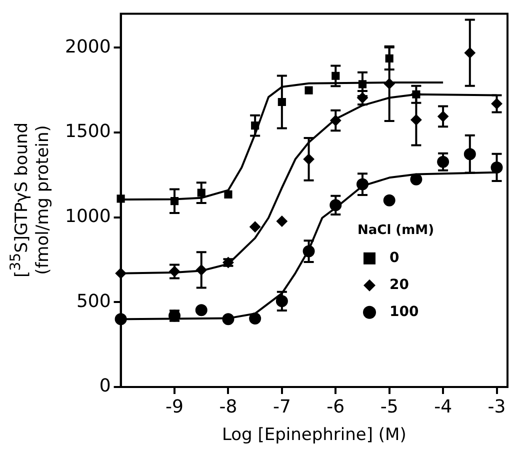 The height and width of the screenshot is (454, 514). Describe the element at coordinates (87, 217) in the screenshot. I see `y-tick-label: 1000` at that location.